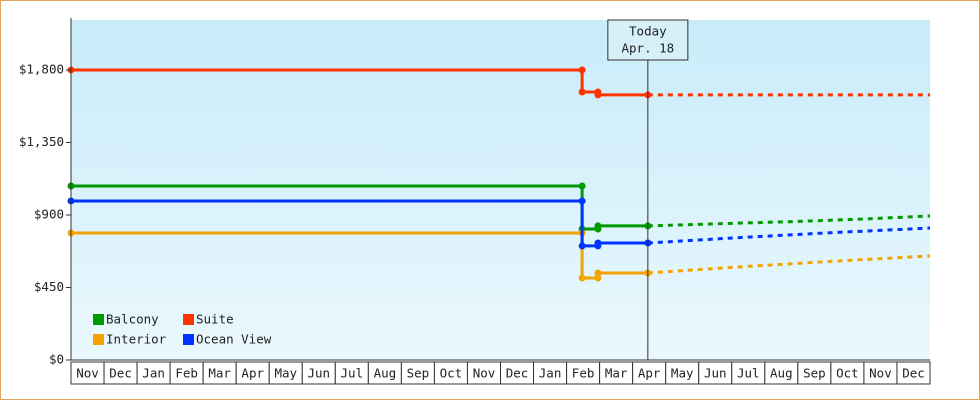 This screenshot has width=980, height=400. I want to click on y-tick-label: $1,800, so click(41, 68).